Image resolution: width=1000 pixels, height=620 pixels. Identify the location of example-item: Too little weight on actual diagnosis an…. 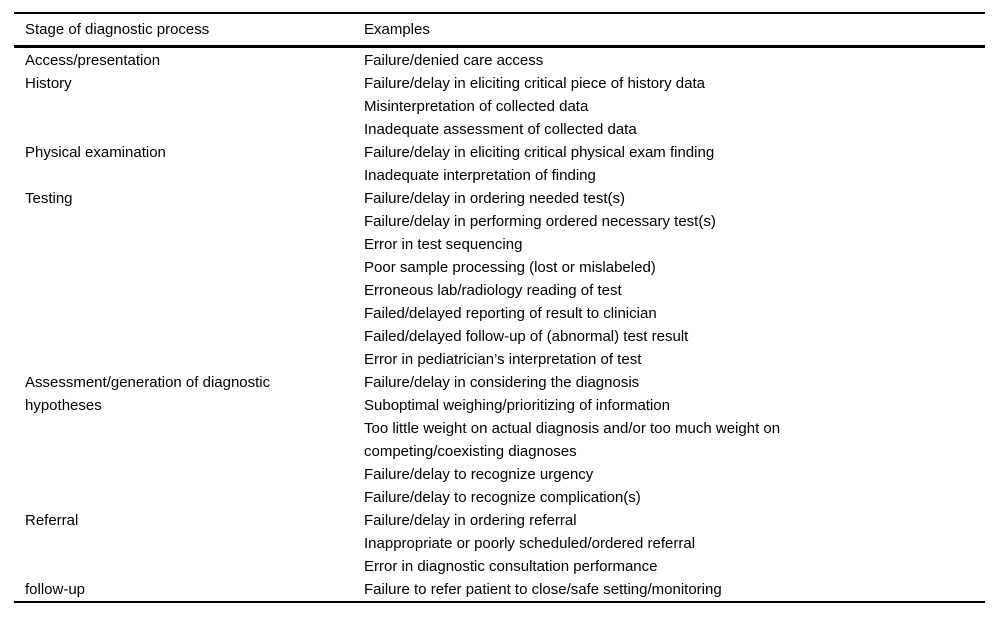
(572, 440).